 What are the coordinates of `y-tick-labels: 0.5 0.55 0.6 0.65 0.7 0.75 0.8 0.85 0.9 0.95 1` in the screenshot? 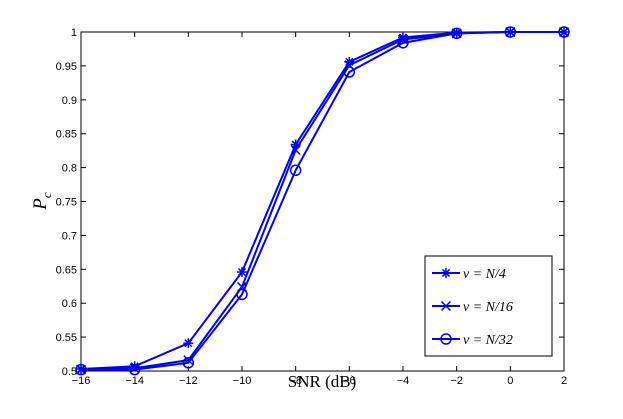 It's located at (66, 202).